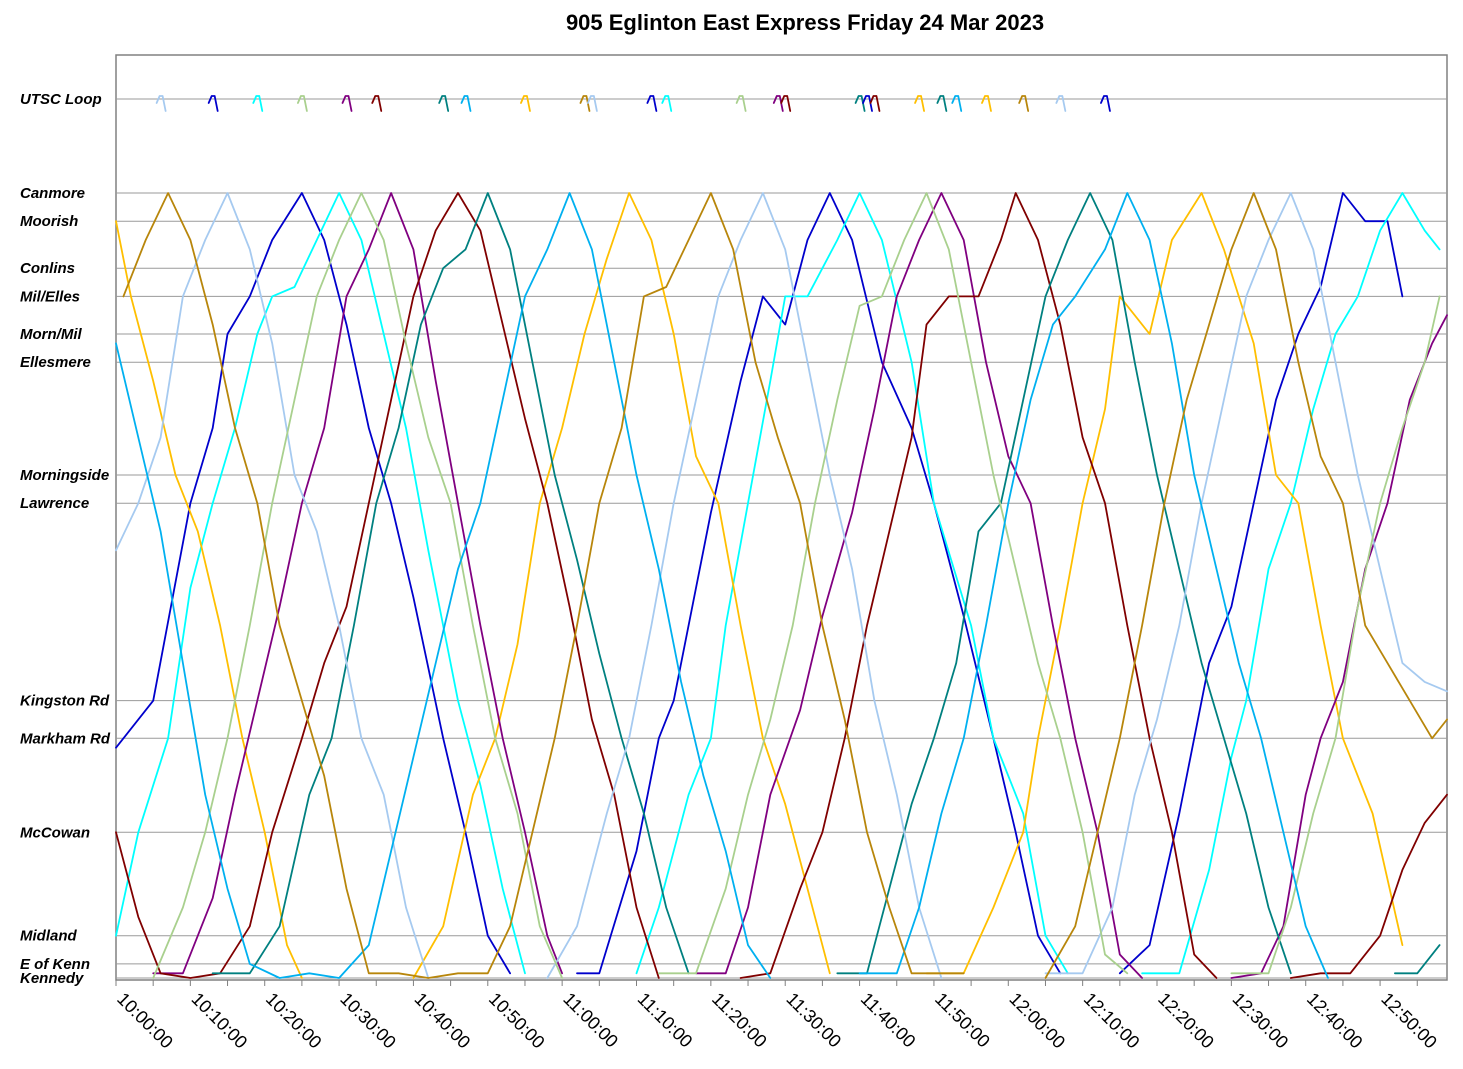 The height and width of the screenshot is (1069, 1463). What do you see at coordinates (54, 503) in the screenshot?
I see `stop-label: Lawrence` at bounding box center [54, 503].